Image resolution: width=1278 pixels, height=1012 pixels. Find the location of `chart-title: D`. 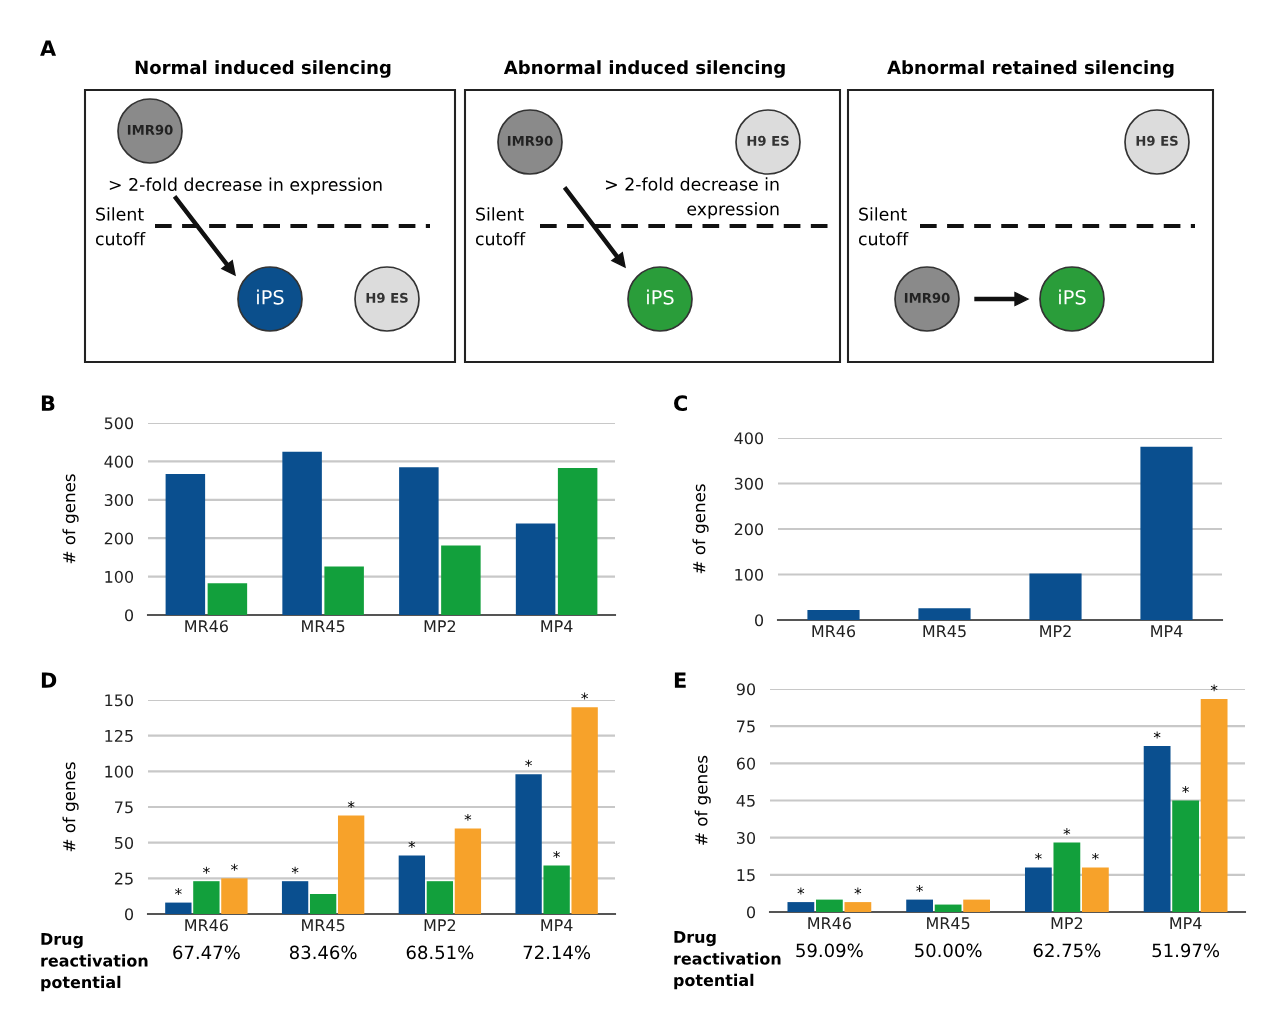

chart-title: D is located at coordinates (49, 680).